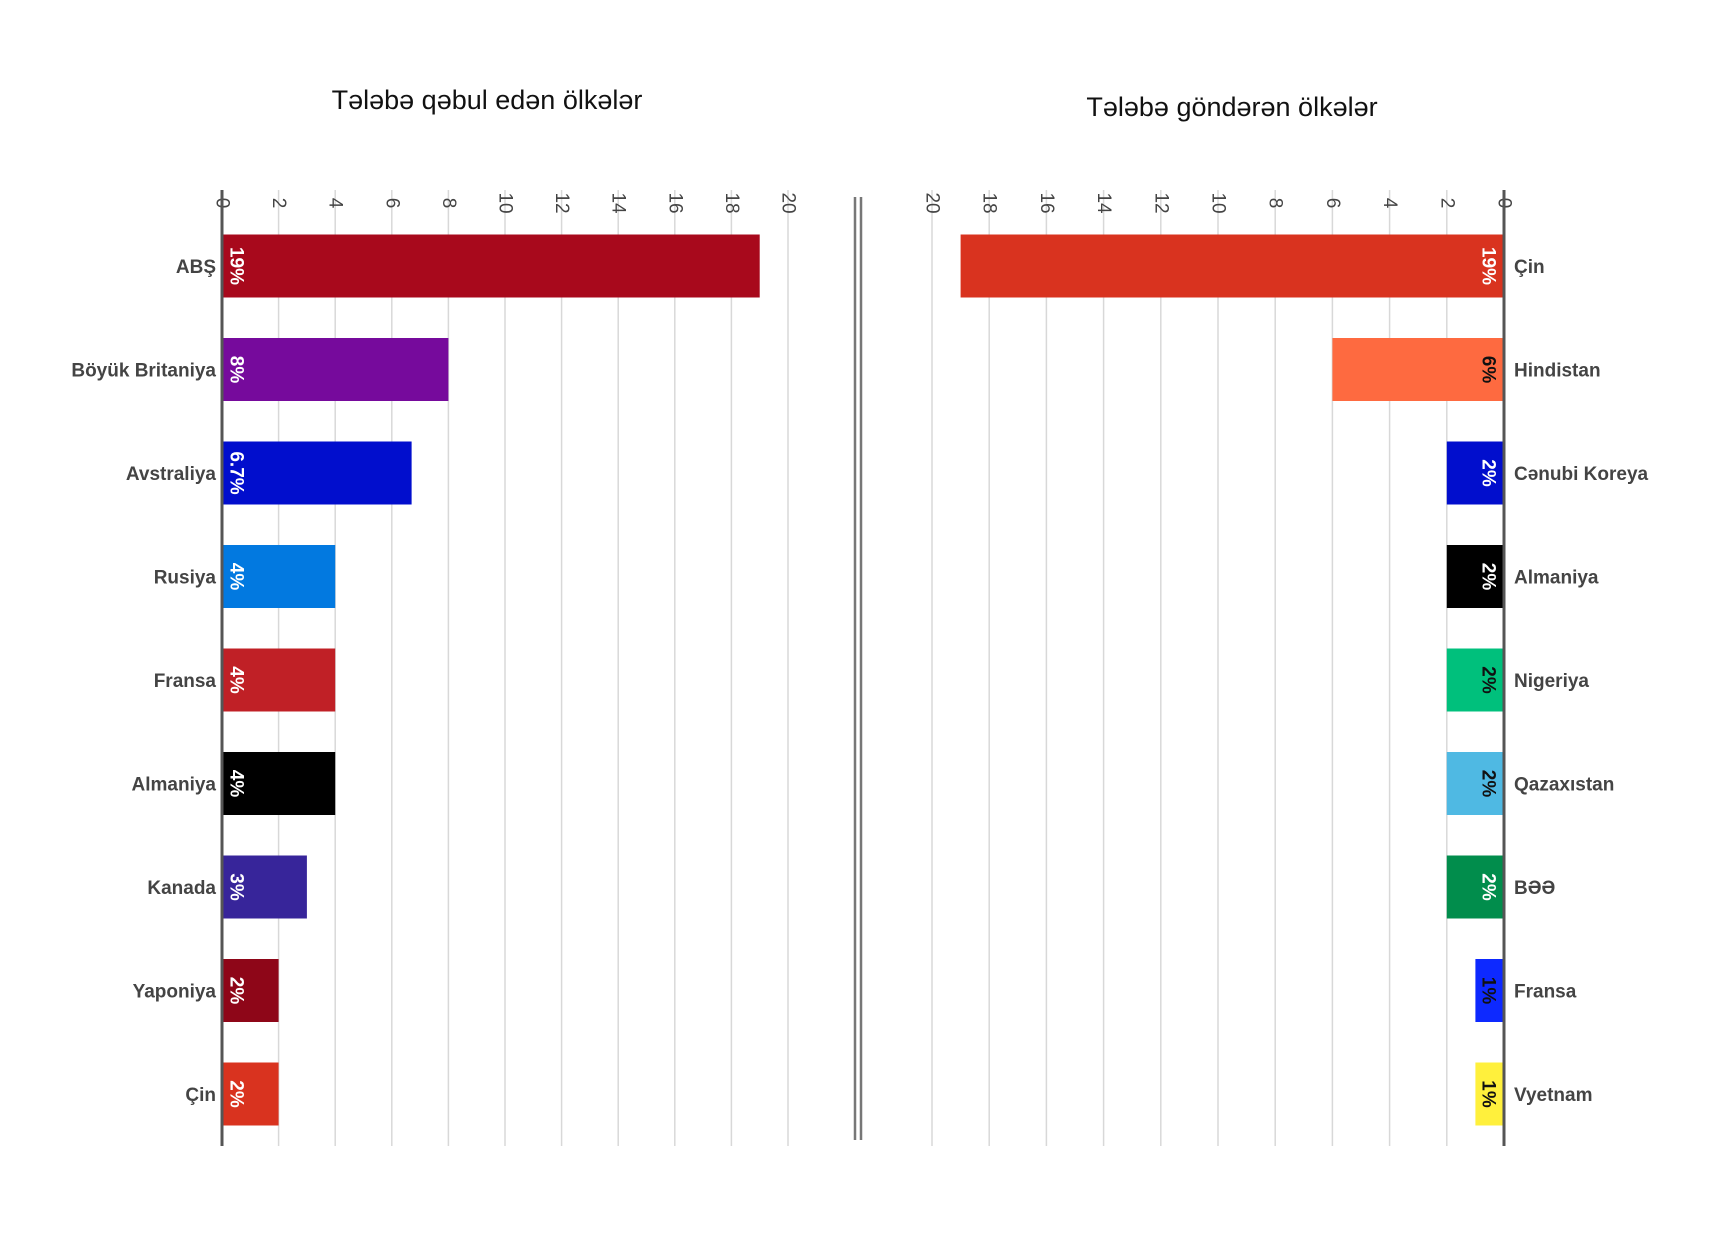 The image size is (1721, 1241). I want to click on left-tick-label: 10, so click(505, 202).